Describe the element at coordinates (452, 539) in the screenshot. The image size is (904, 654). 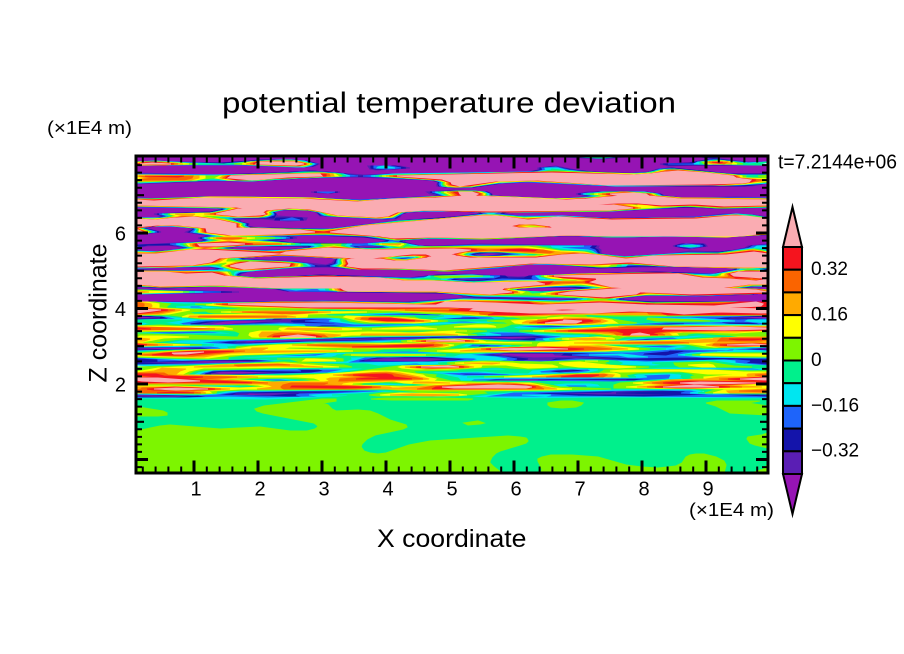
I see `svg-text: X coordinate` at that location.